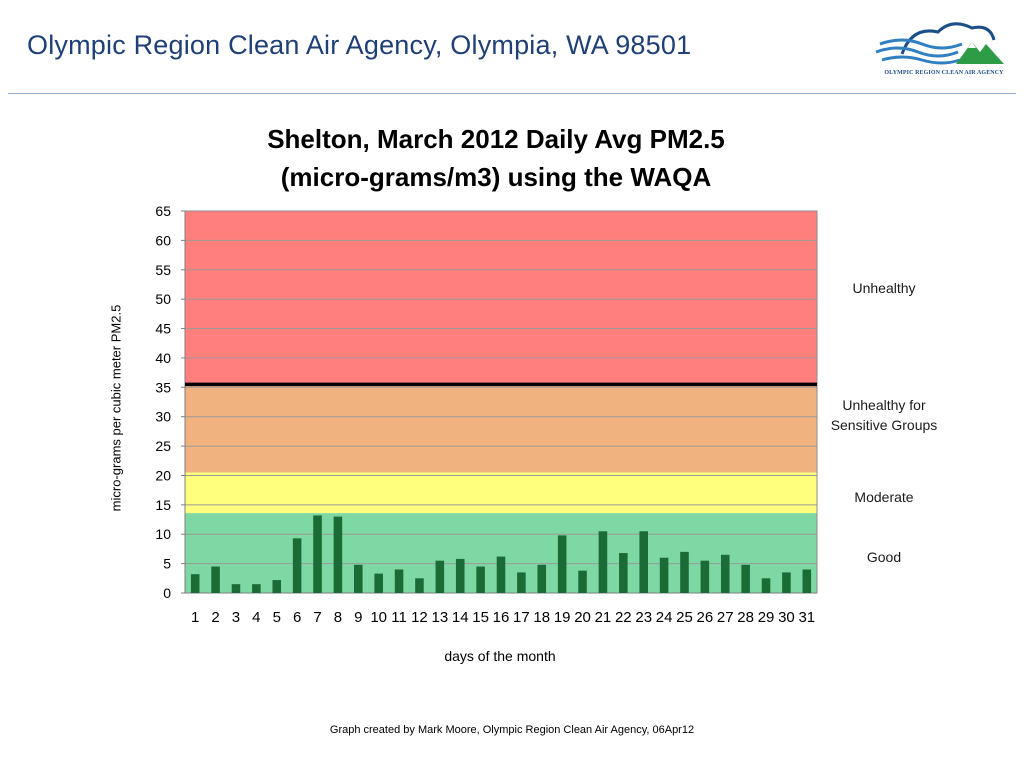  What do you see at coordinates (163, 417) in the screenshot?
I see `y-tick-label: 30` at bounding box center [163, 417].